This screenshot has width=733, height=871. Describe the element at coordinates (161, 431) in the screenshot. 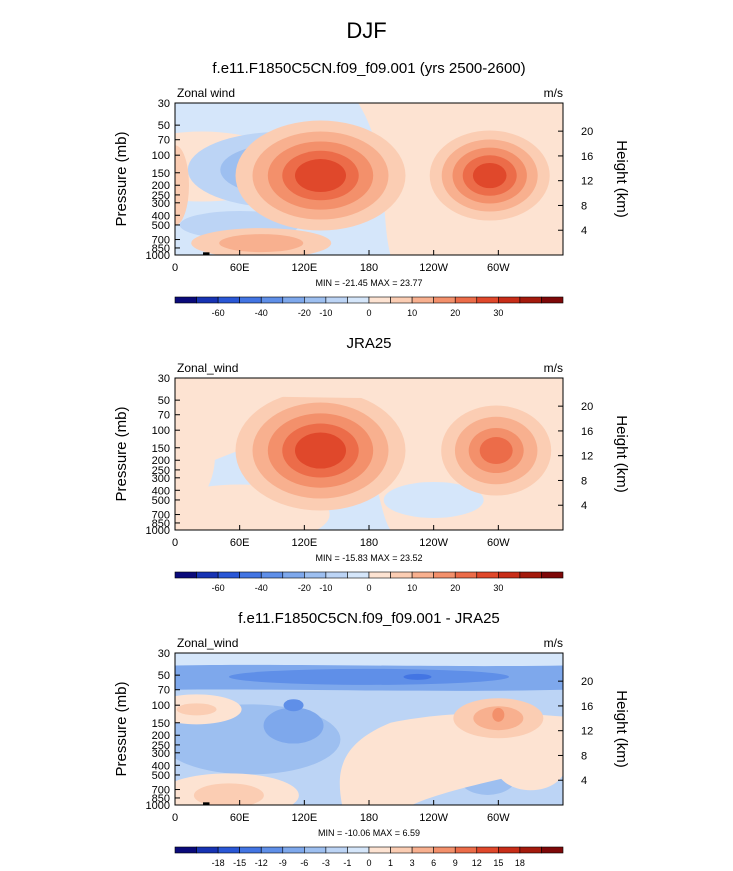

I see `y-tick-label: 100` at that location.